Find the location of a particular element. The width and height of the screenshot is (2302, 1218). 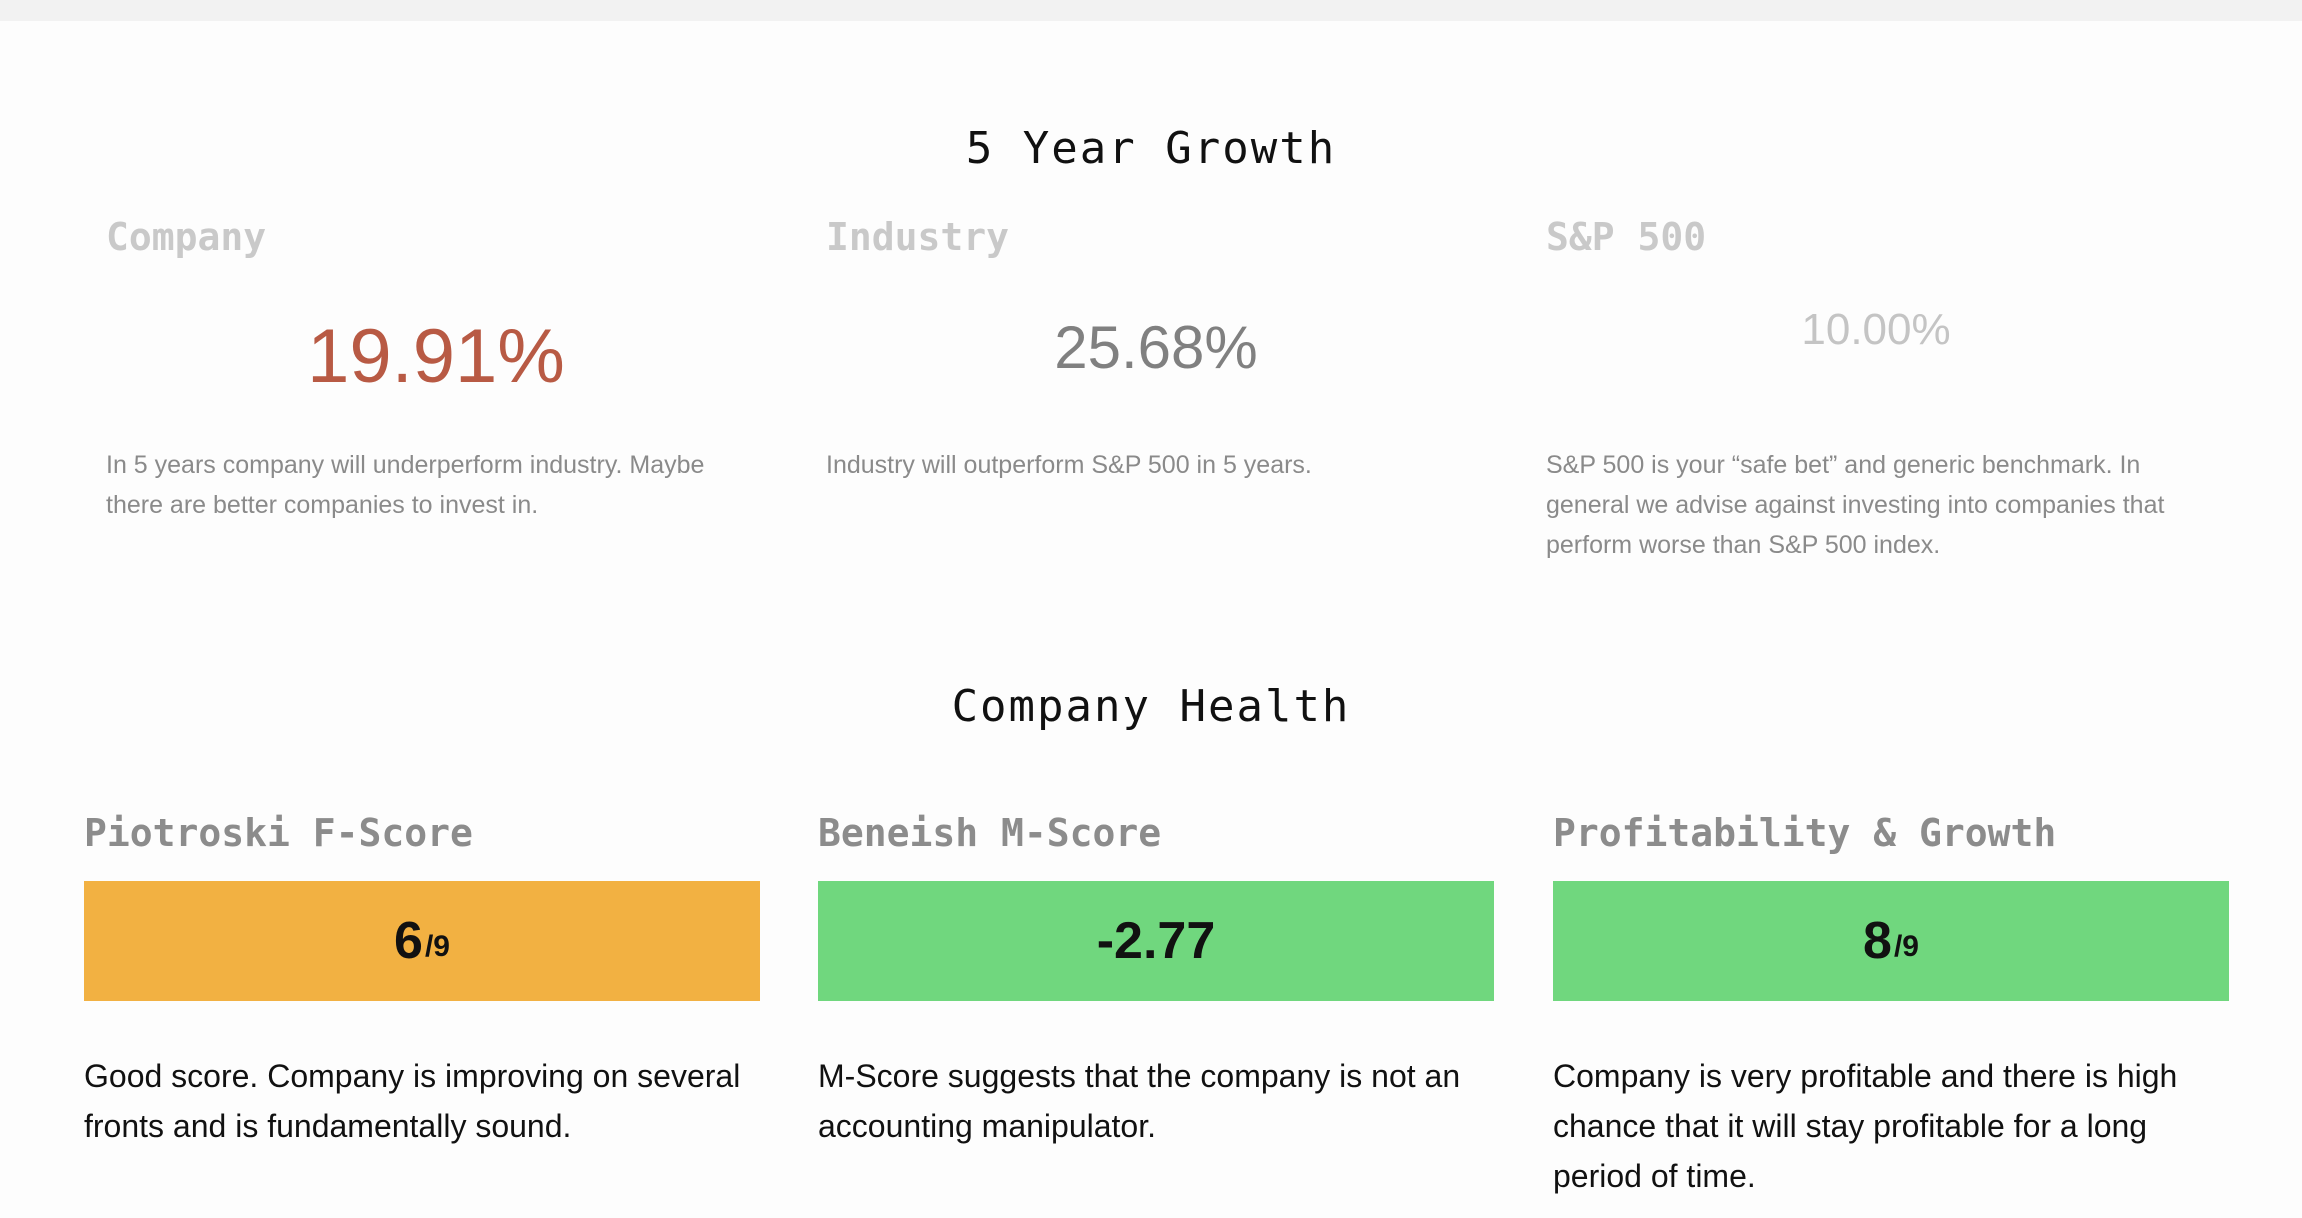

score-bar-piotroski: 6/9 is located at coordinates (422, 941).